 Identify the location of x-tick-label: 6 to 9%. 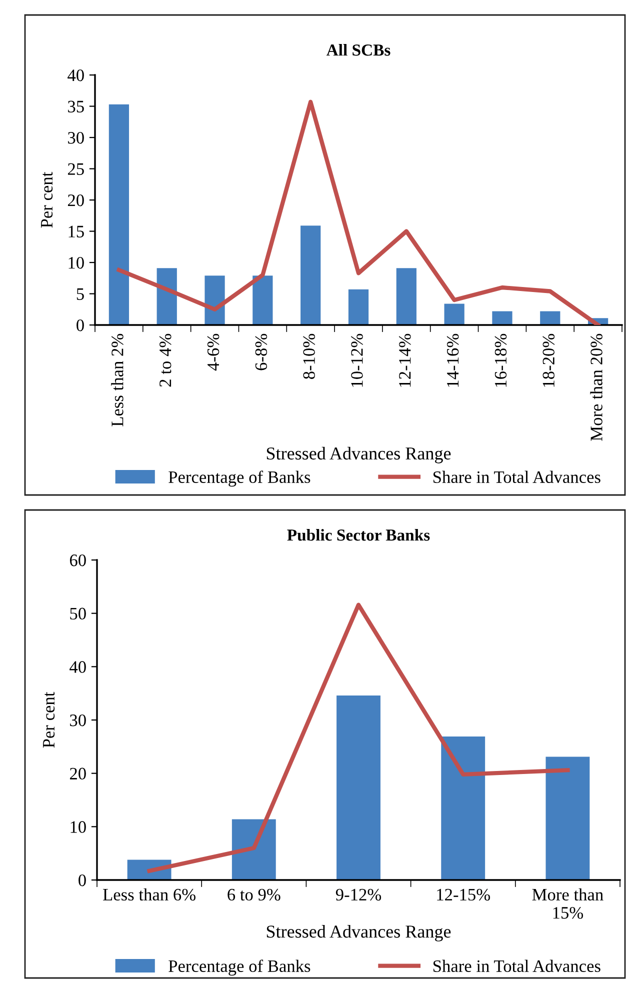
(254, 894).